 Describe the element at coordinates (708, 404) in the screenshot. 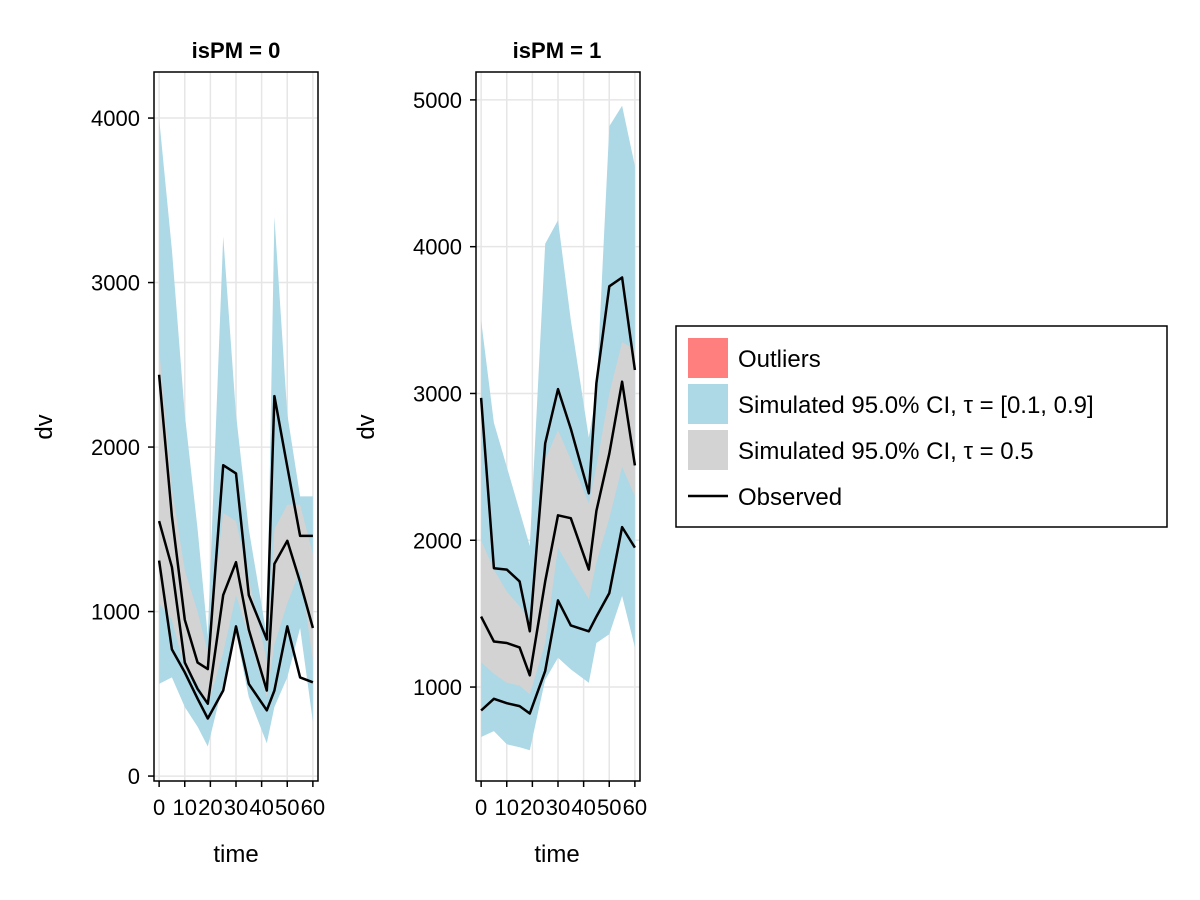

I see `legend-swatch-ci-outer` at that location.